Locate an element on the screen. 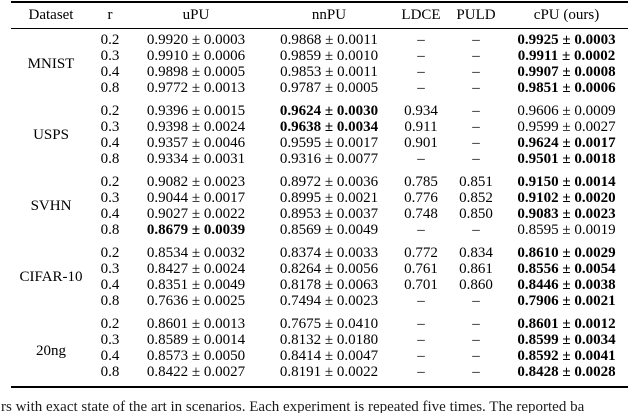 This screenshot has height=413, width=640. cell-cpu: 0.8601 ± 0.0012 is located at coordinates (566, 324).